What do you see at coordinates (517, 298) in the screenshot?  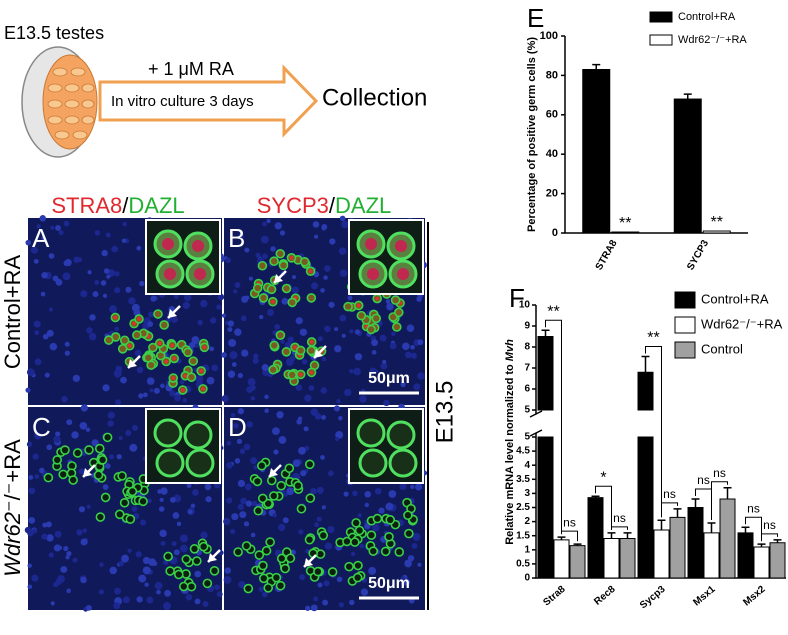 I see `panel-letter: F` at bounding box center [517, 298].